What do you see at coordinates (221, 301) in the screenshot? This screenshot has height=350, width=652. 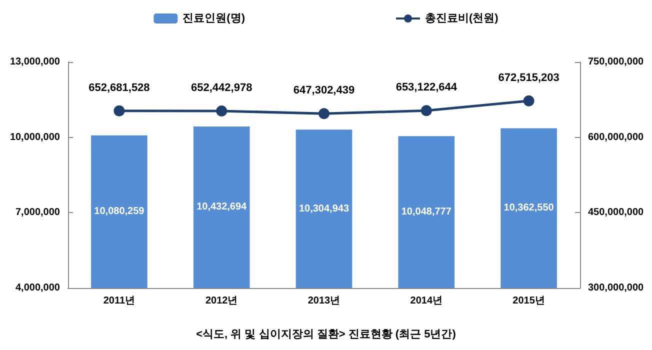 I see `x-tick-label: 2012년` at bounding box center [221, 301].